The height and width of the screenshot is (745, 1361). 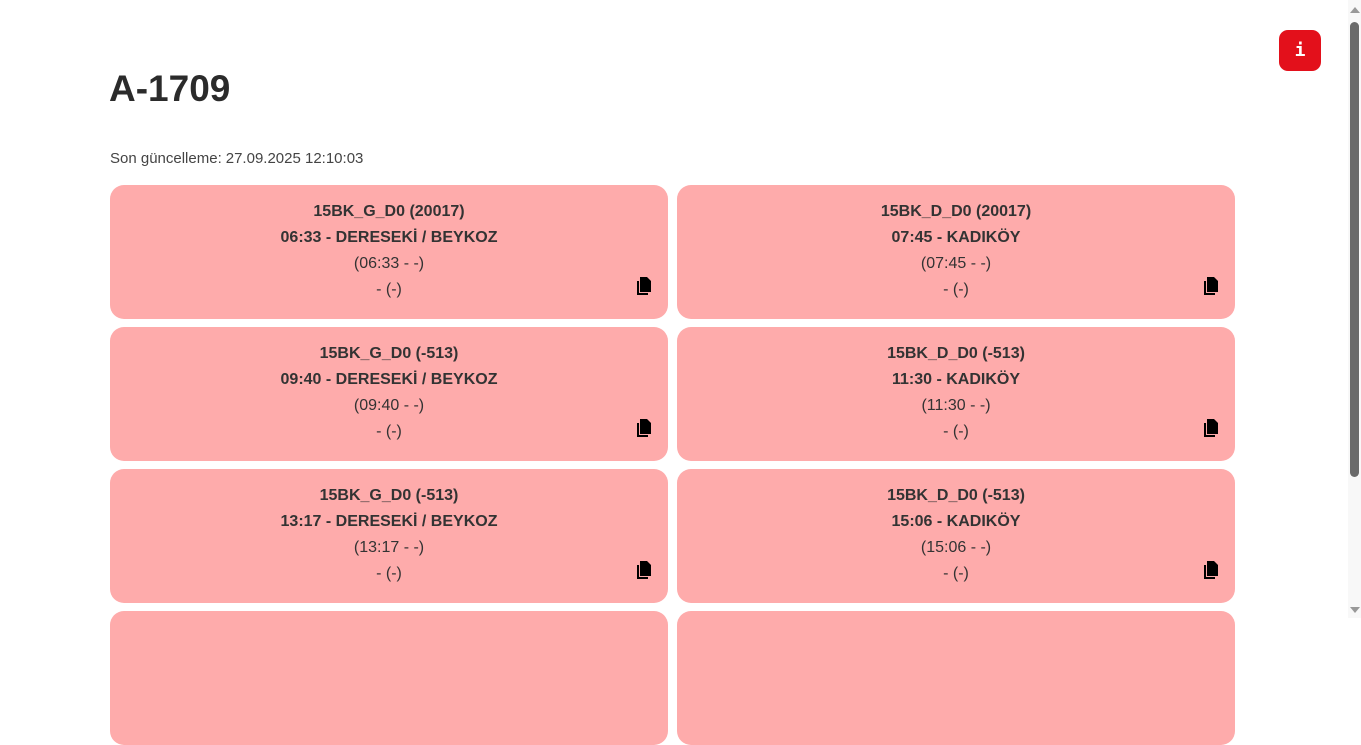 I want to click on page-title: A-1709, so click(x=170, y=88).